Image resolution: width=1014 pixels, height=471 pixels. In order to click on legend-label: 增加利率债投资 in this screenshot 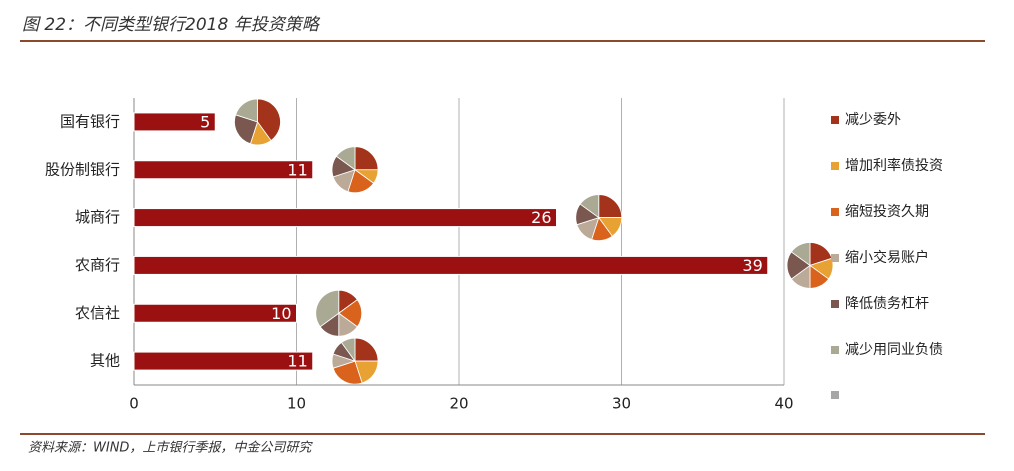, I will do `click(894, 165)`.